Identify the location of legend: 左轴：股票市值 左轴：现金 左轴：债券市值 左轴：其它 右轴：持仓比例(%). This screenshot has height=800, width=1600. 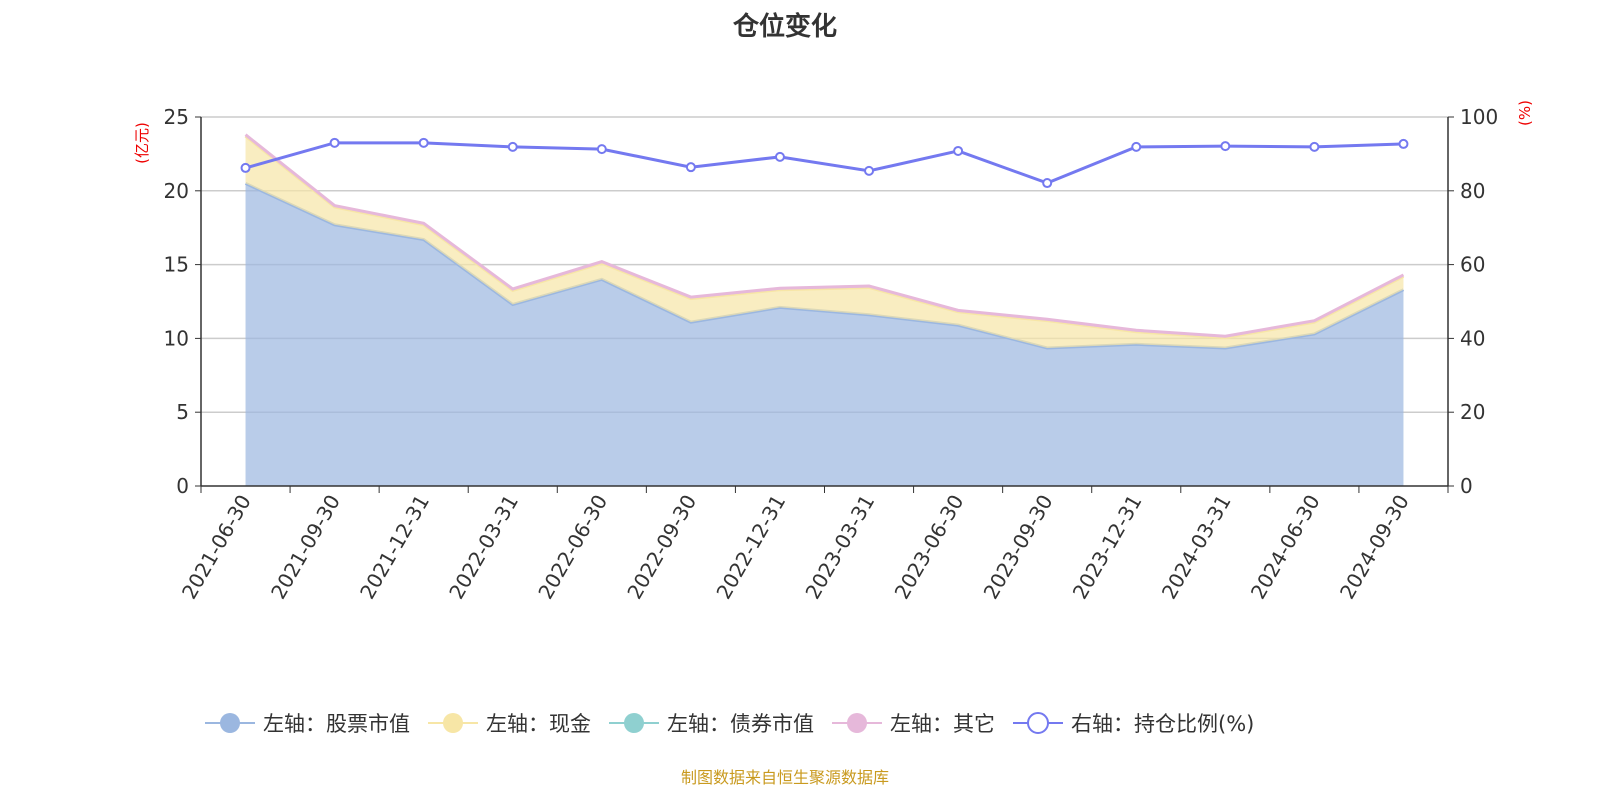
(729, 723).